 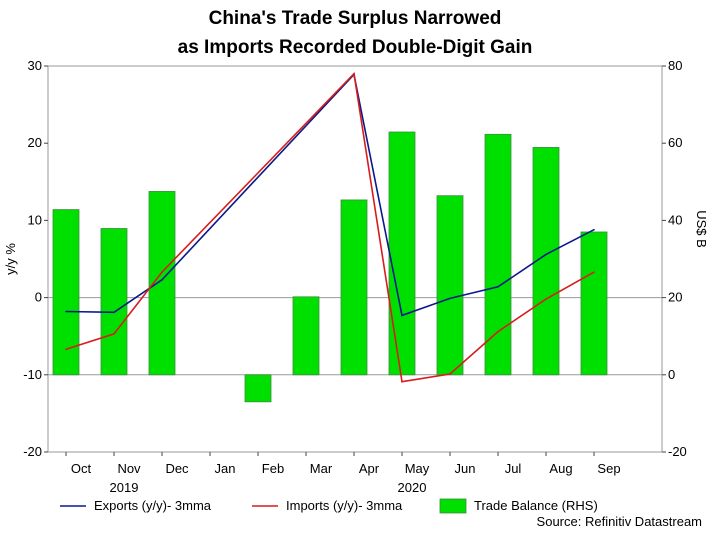 What do you see at coordinates (32, 451) in the screenshot?
I see `y-left-tick-label: -20` at bounding box center [32, 451].